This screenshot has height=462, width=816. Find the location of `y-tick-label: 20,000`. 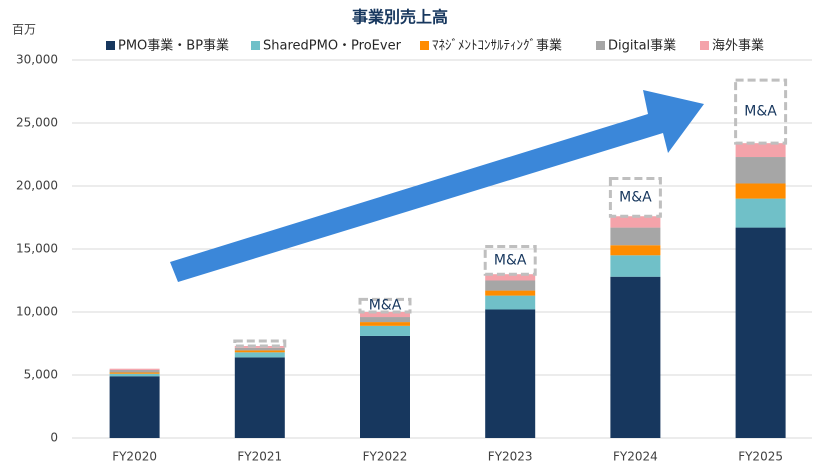

y-tick-label: 20,000 is located at coordinates (37, 186).